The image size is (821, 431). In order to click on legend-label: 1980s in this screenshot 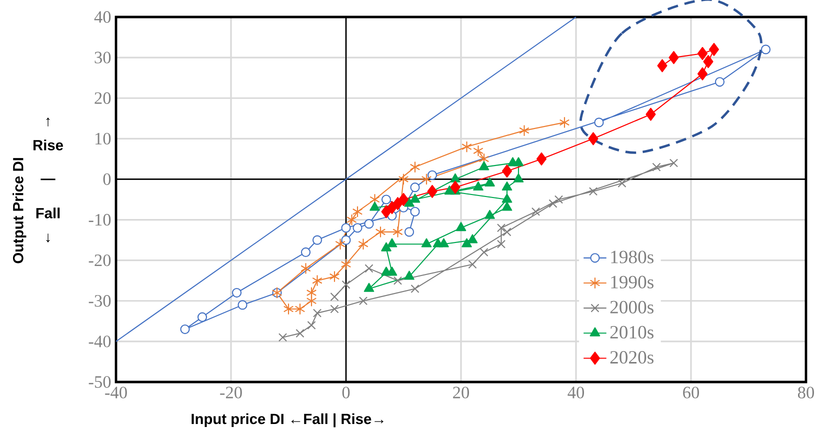, I will do `click(632, 257)`.